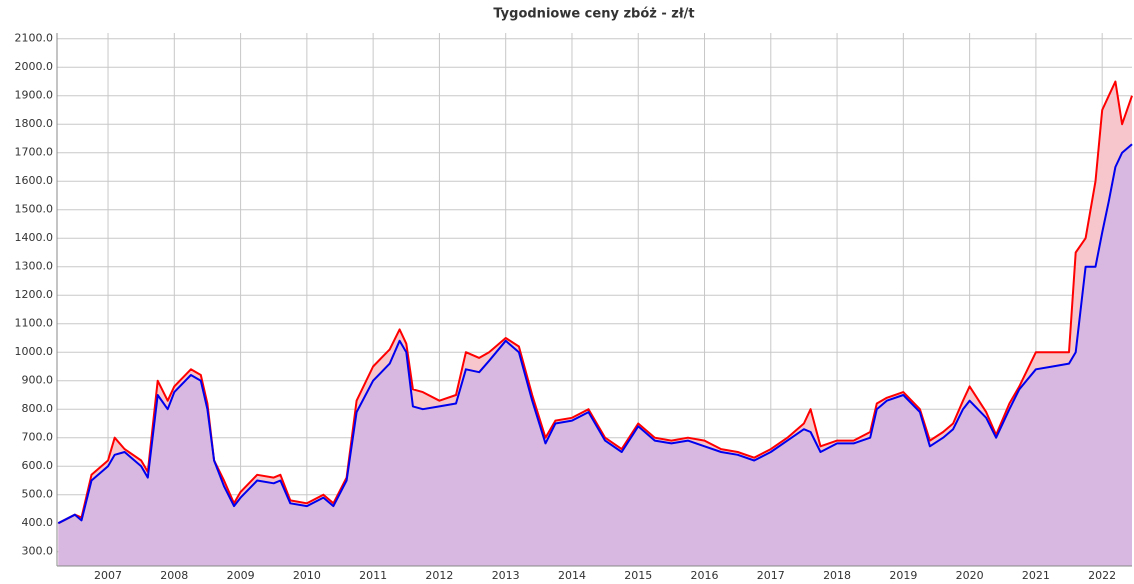  Describe the element at coordinates (34, 294) in the screenshot. I see `y-tick-label: 1200.0` at that location.